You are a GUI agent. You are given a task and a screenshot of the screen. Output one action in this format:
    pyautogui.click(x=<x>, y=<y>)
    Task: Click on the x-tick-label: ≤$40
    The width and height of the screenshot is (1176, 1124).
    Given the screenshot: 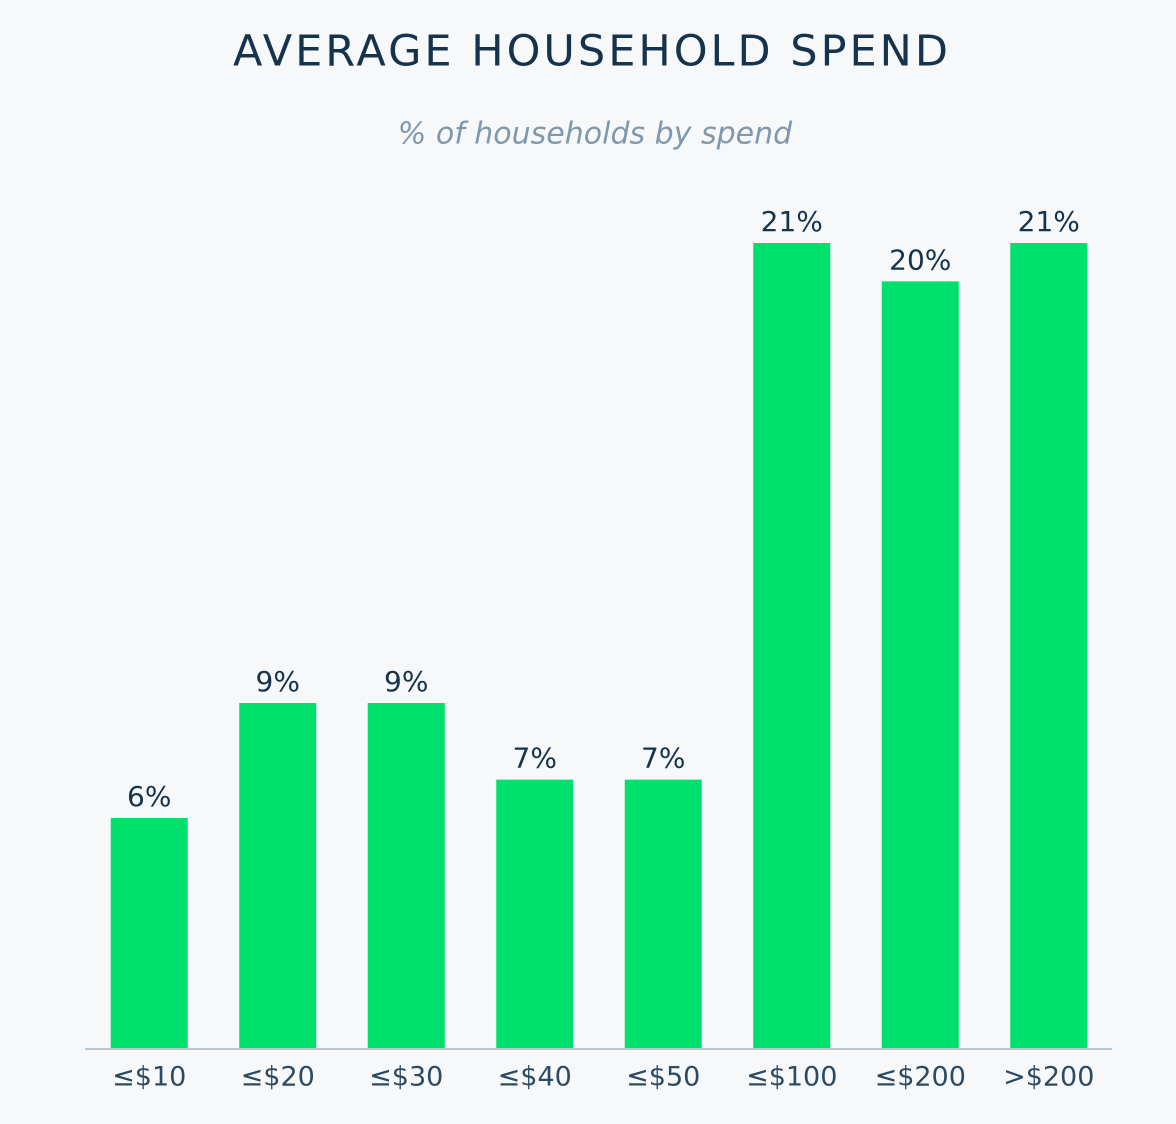 What is the action you would take?
    pyautogui.click(x=535, y=1077)
    